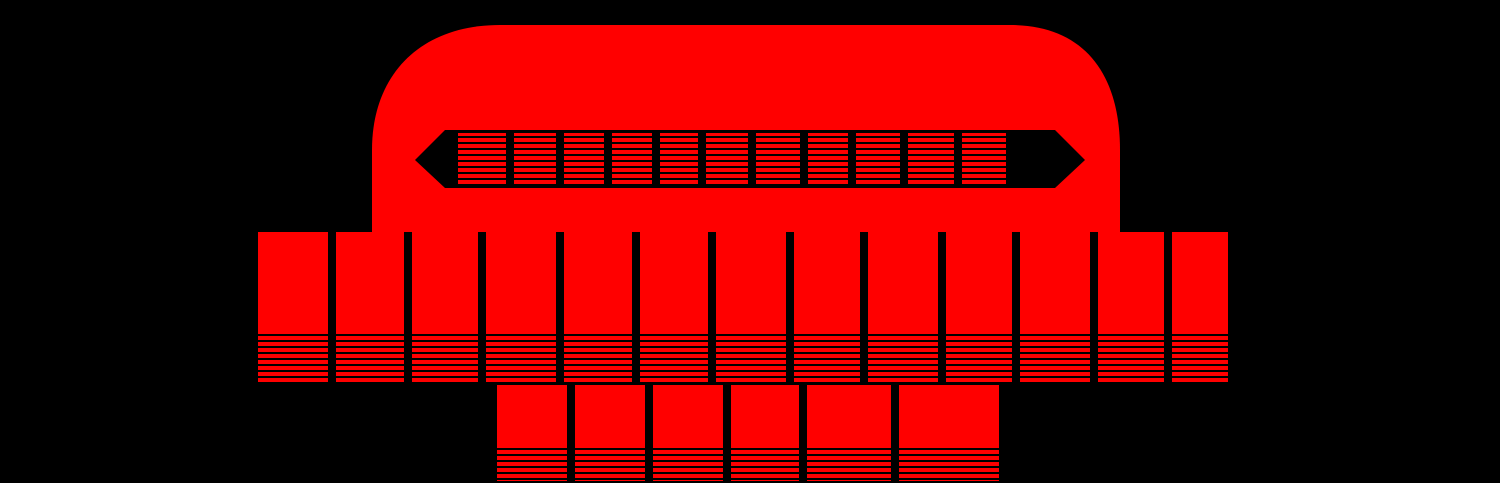 The width and height of the screenshot is (1500, 483). I want to click on sub-word-lettering, so click(748, 433).